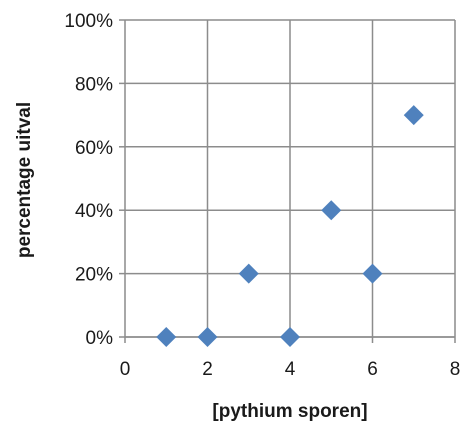 This screenshot has width=462, height=428. I want to click on x-tick-label: 0, so click(125, 369).